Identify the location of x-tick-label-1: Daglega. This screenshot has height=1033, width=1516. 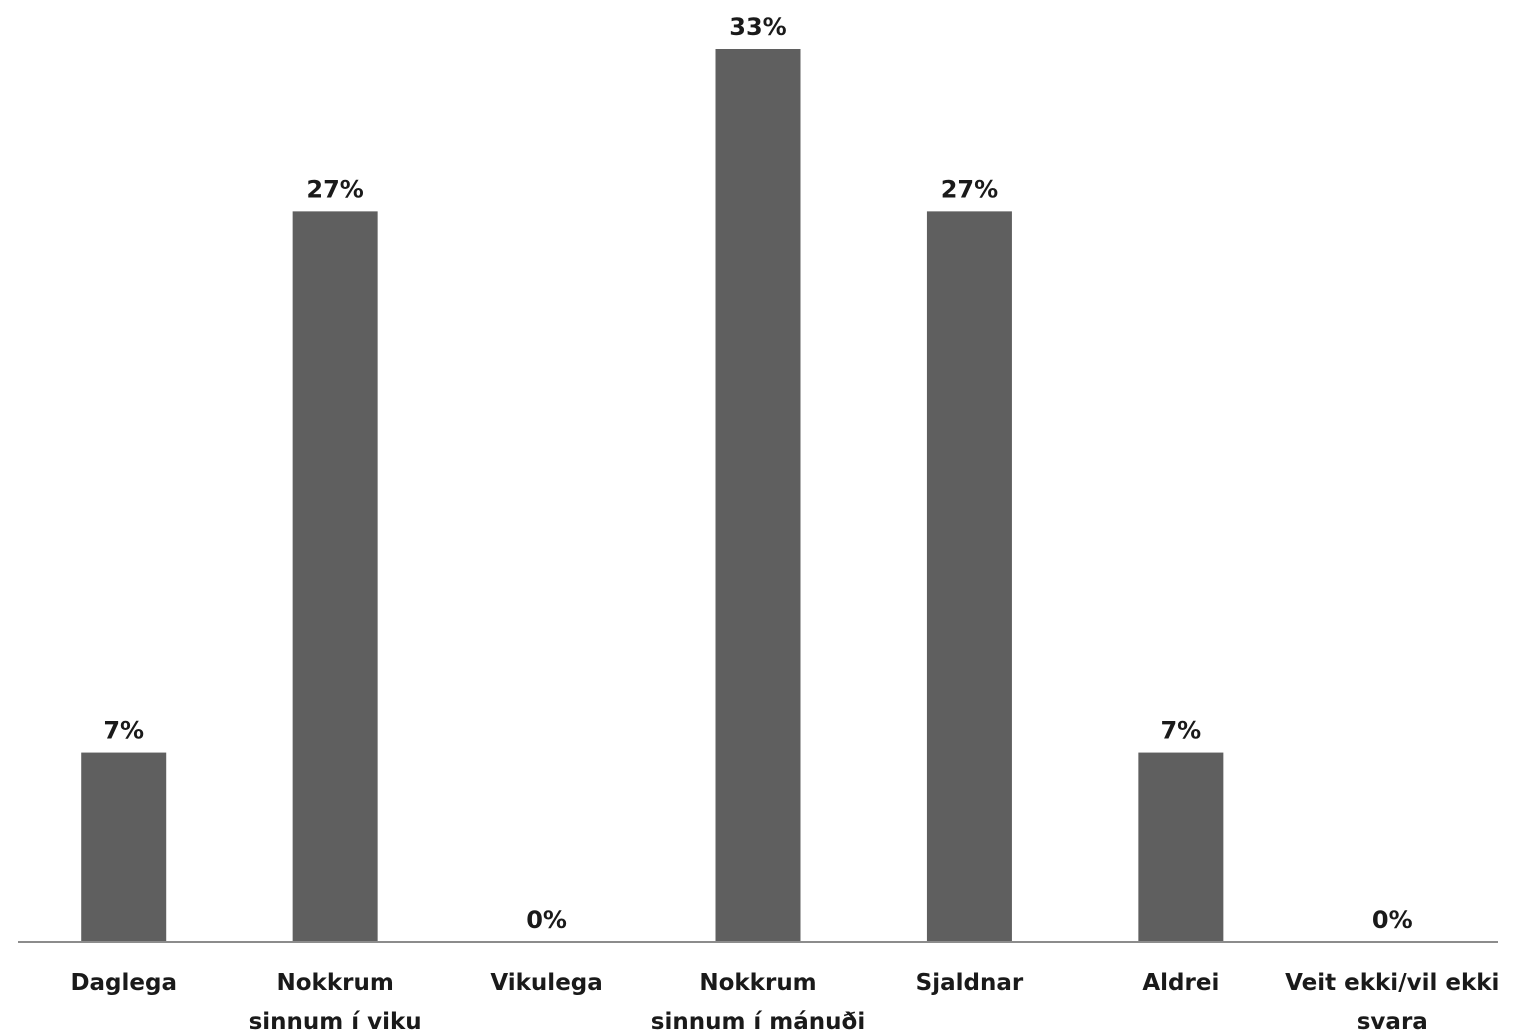
(123, 983).